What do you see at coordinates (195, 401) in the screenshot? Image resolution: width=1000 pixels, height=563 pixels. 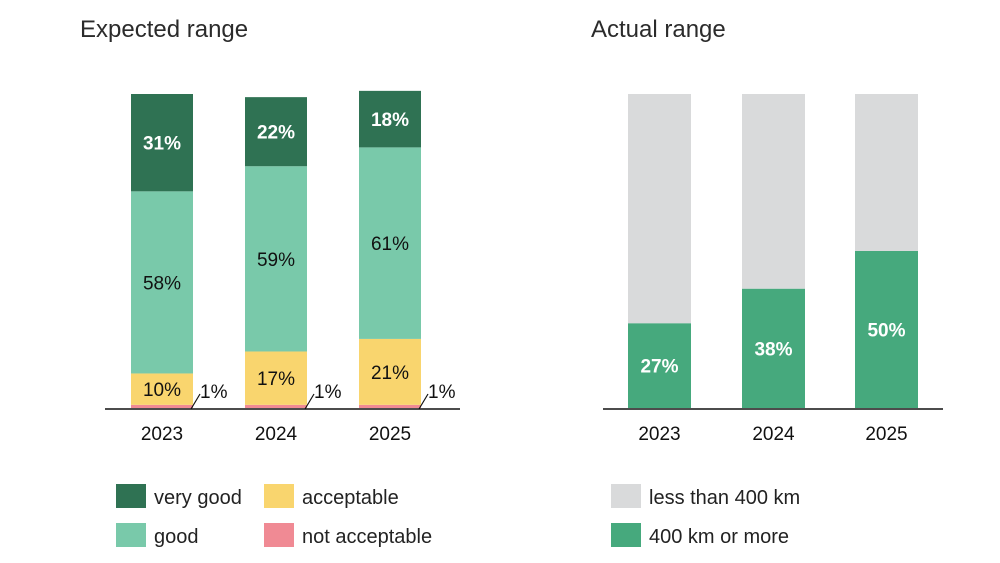 I see `leader-line-2023` at bounding box center [195, 401].